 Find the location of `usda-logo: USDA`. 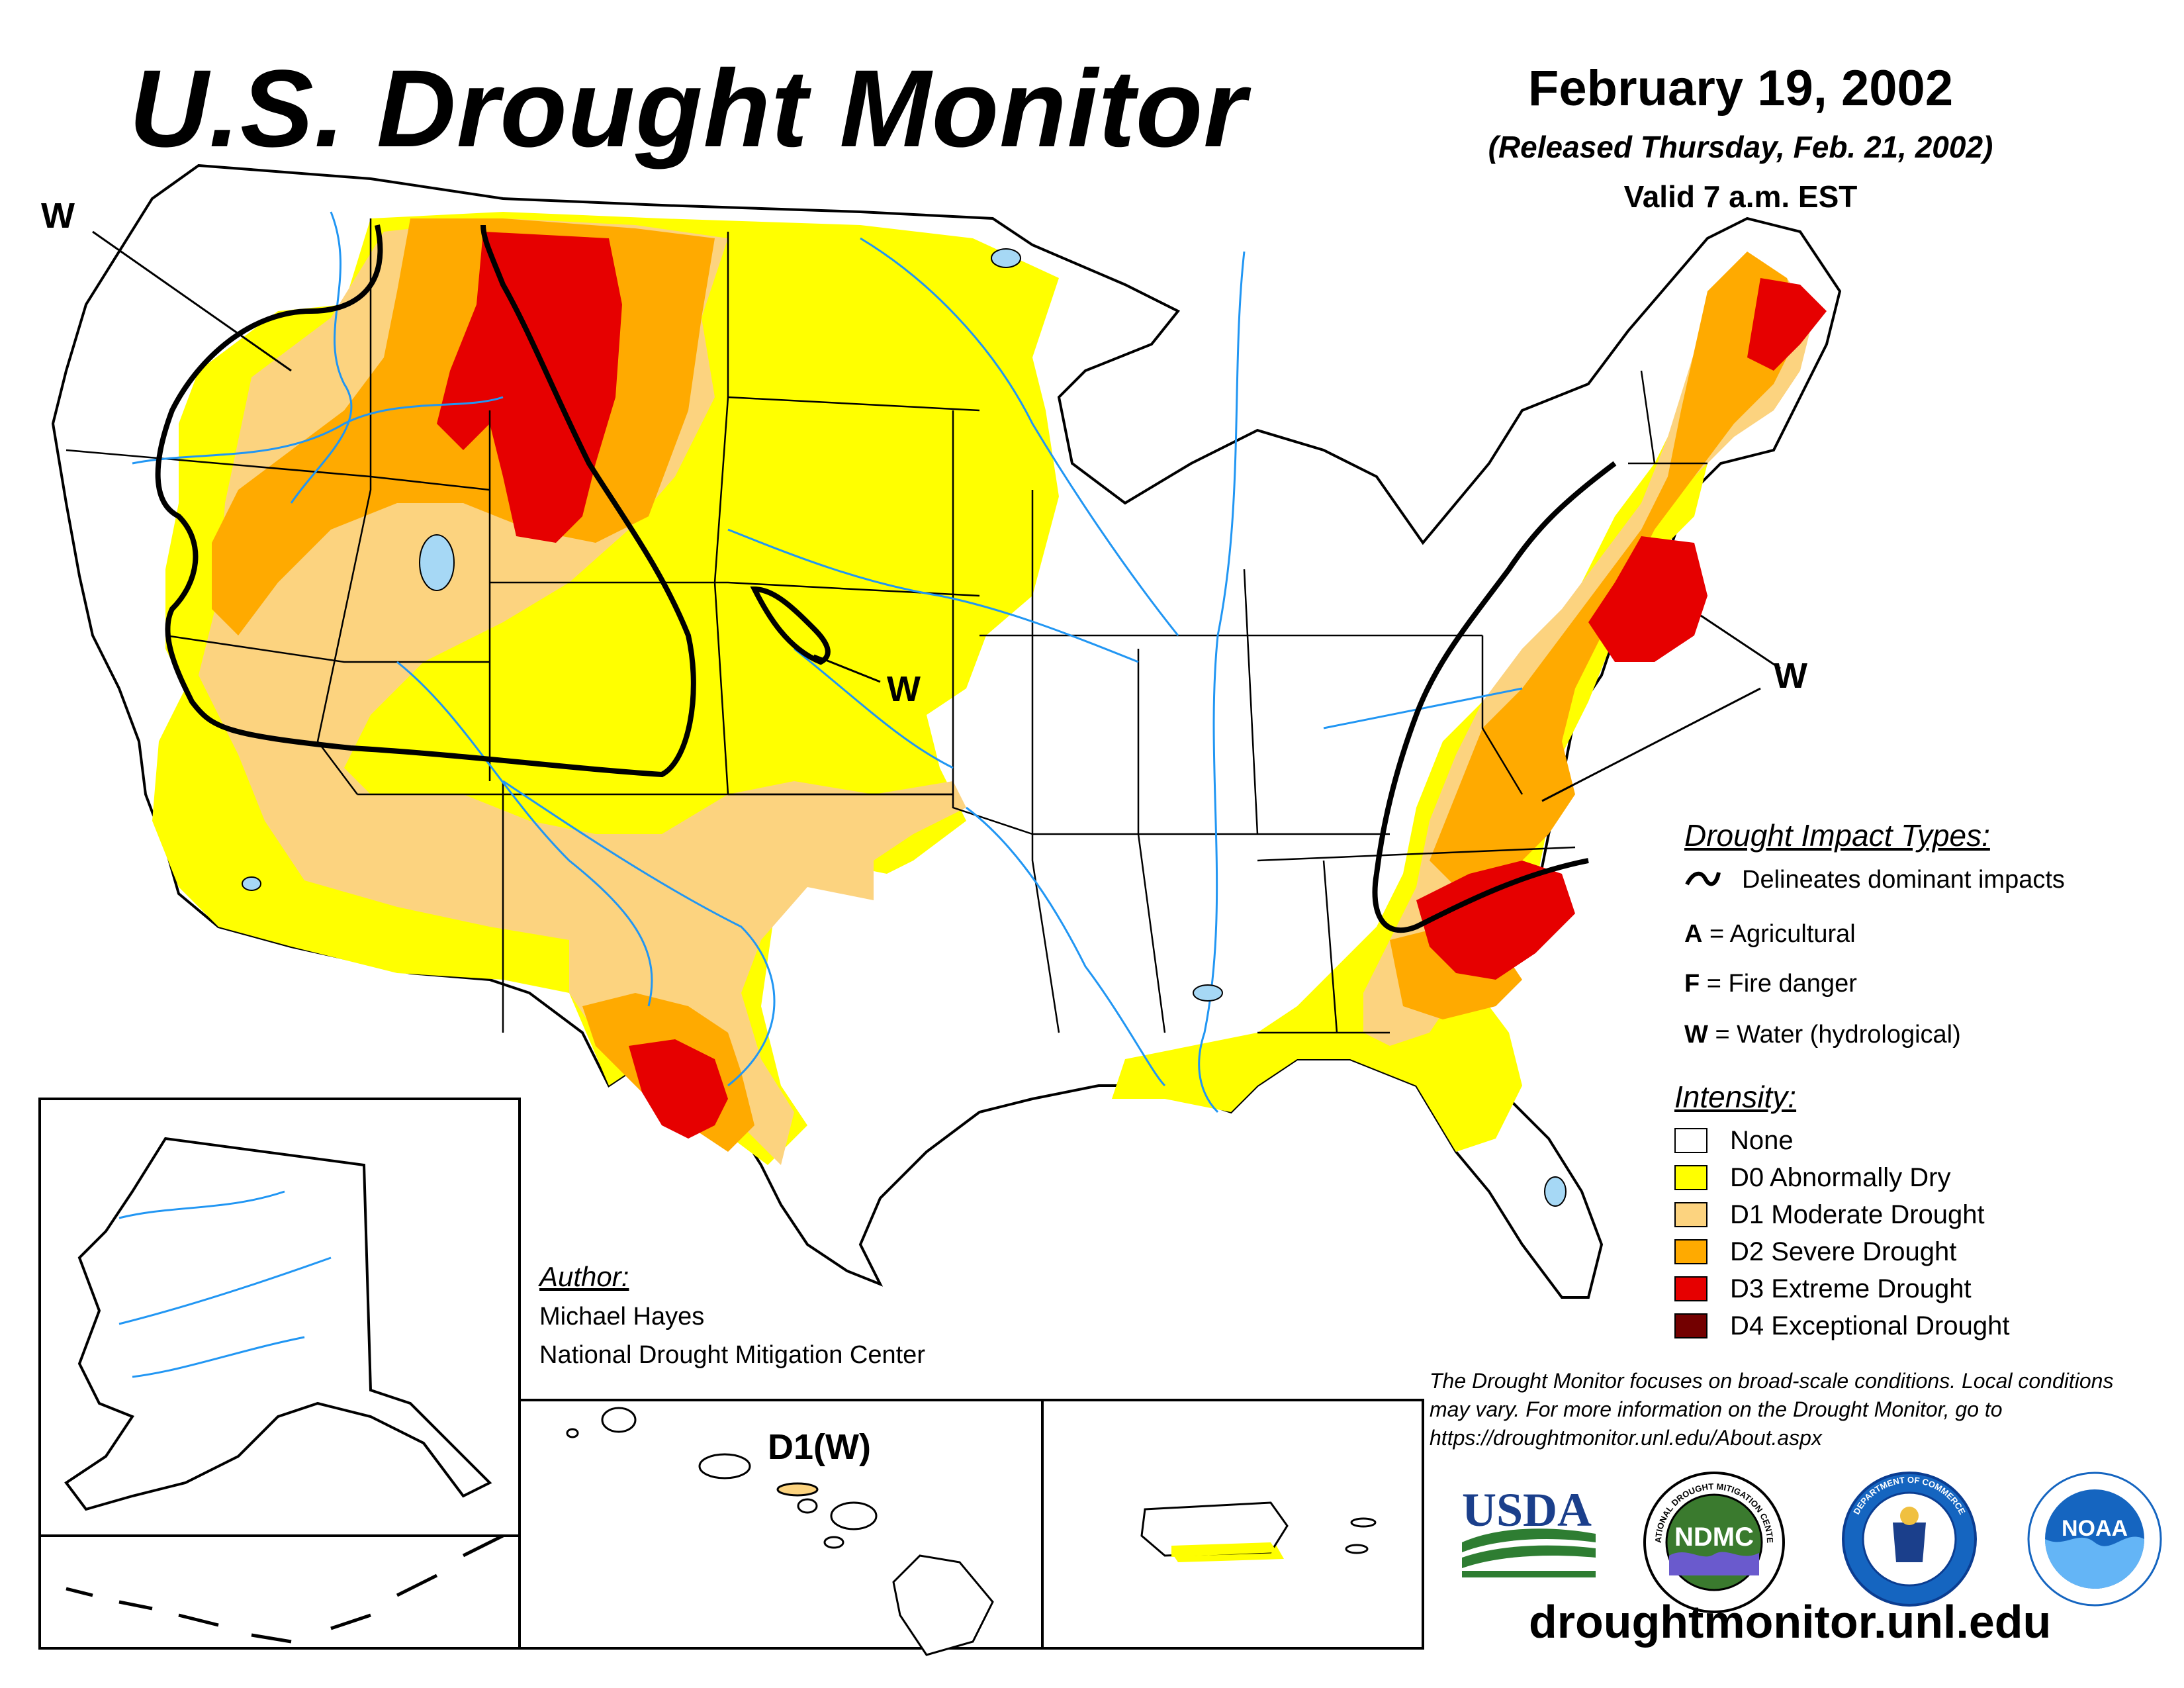

usda-logo: USDA is located at coordinates (1529, 1530).